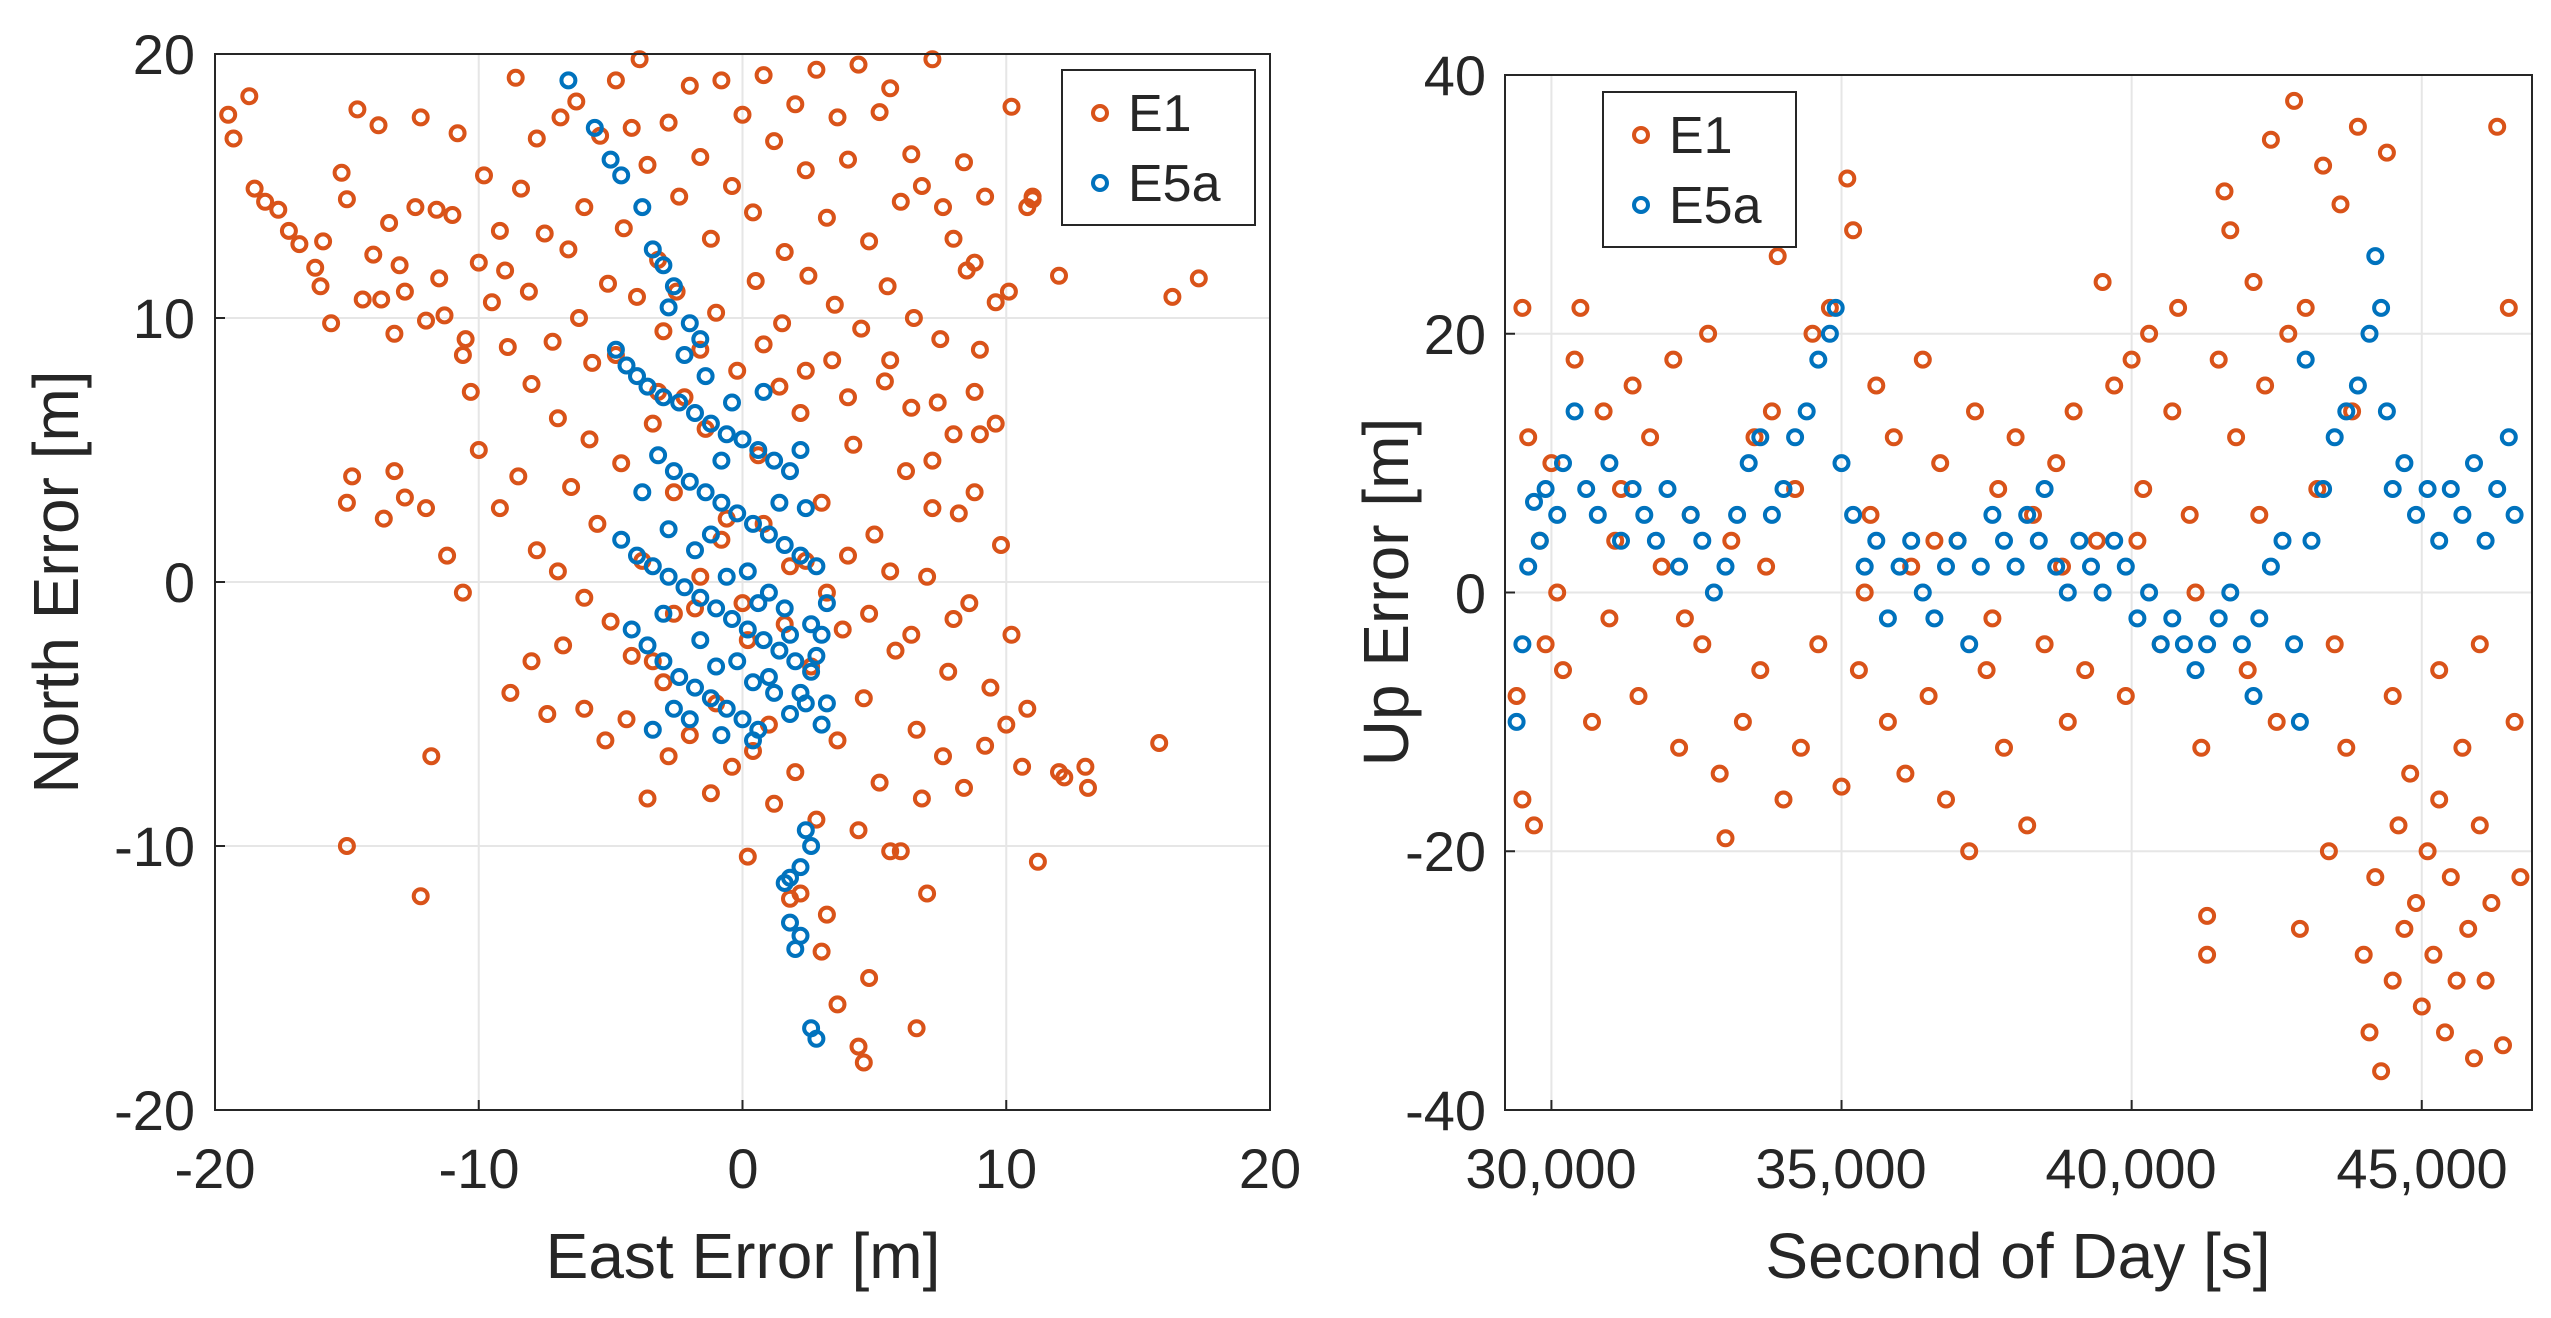 The width and height of the screenshot is (2551, 1318). What do you see at coordinates (56, 581) in the screenshot?
I see `y-axis-title-left: North Error [m]` at bounding box center [56, 581].